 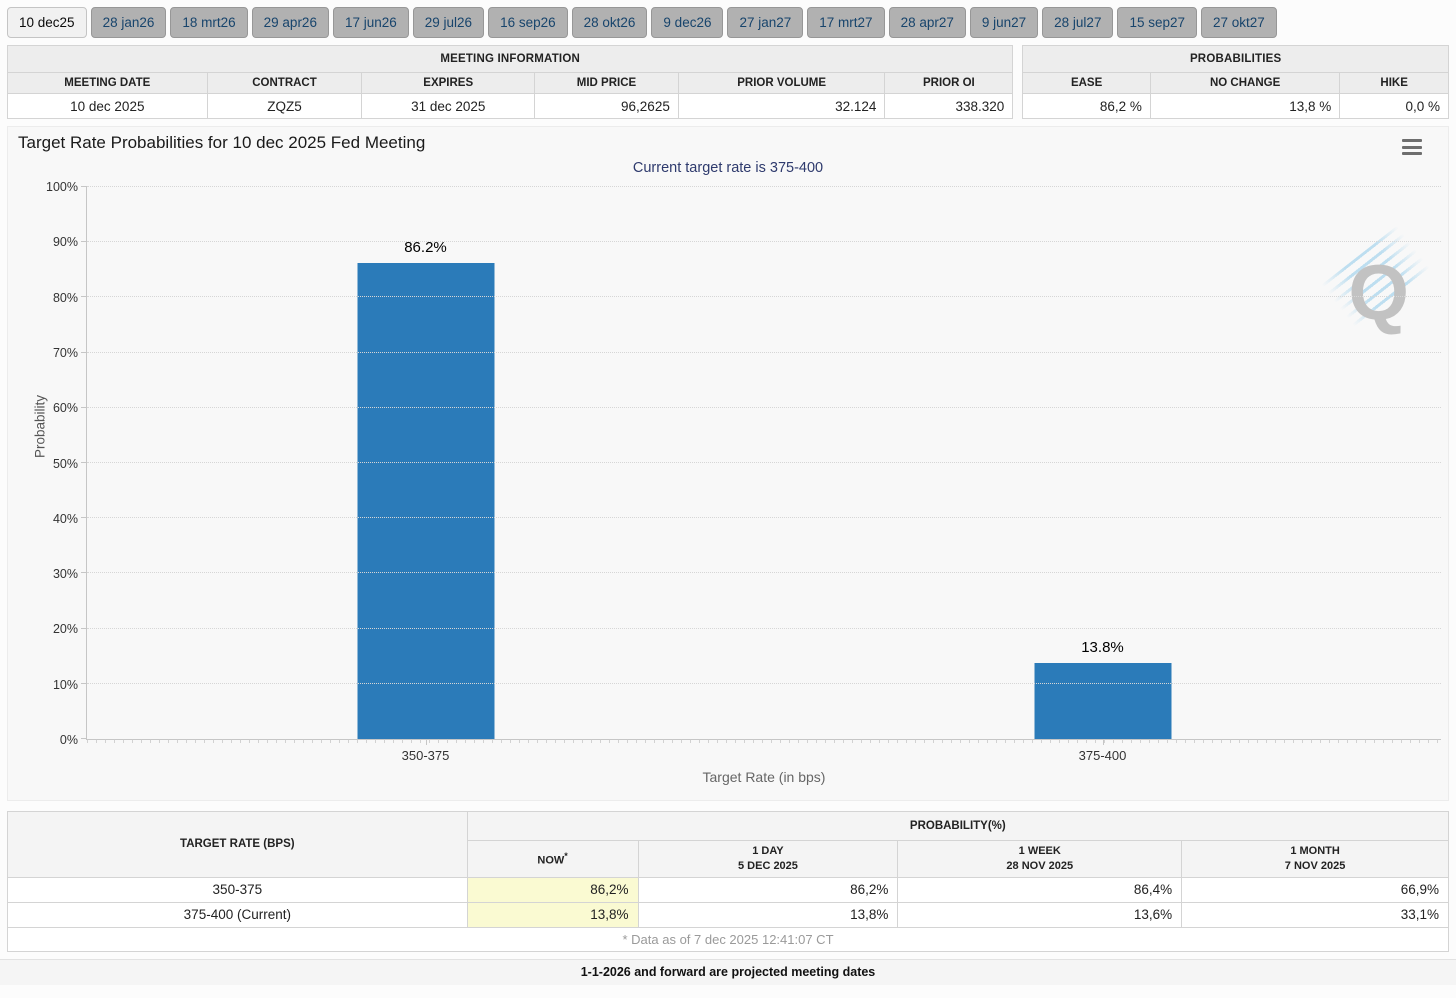 I want to click on mid-price-value: 96,2625, so click(x=606, y=106).